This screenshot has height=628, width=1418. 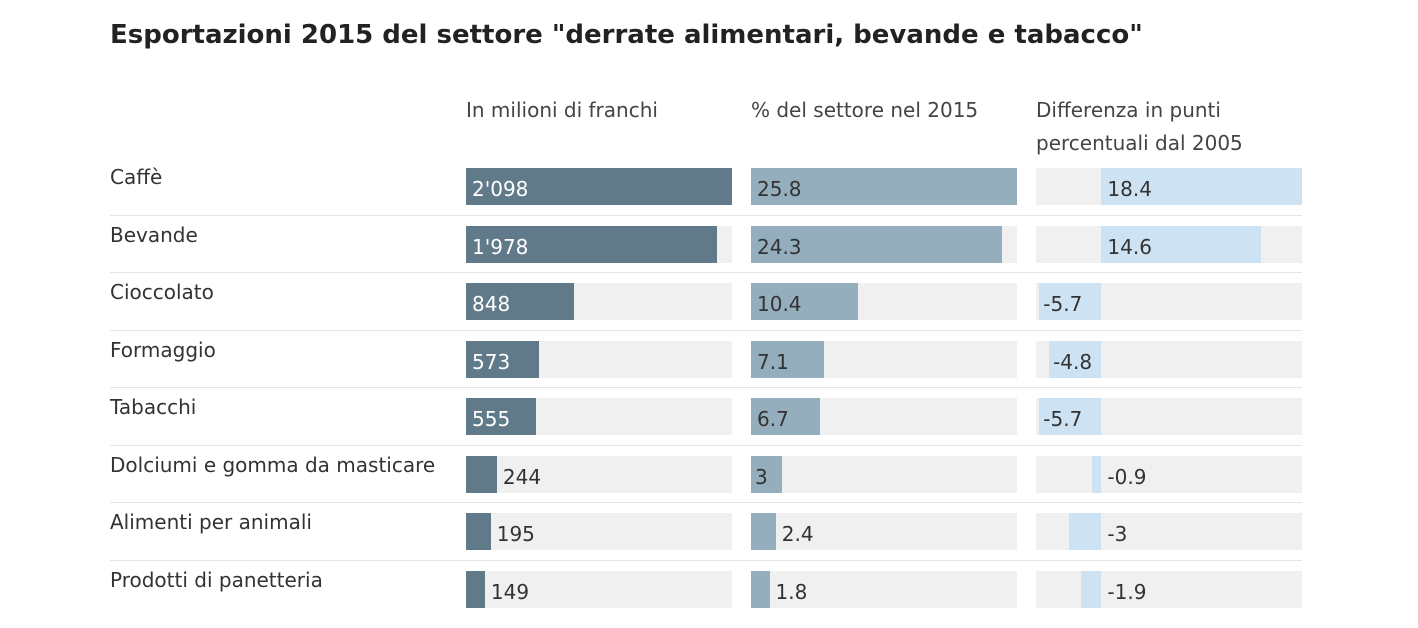 I want to click on row-label: Cioccolato, so click(x=162, y=292).